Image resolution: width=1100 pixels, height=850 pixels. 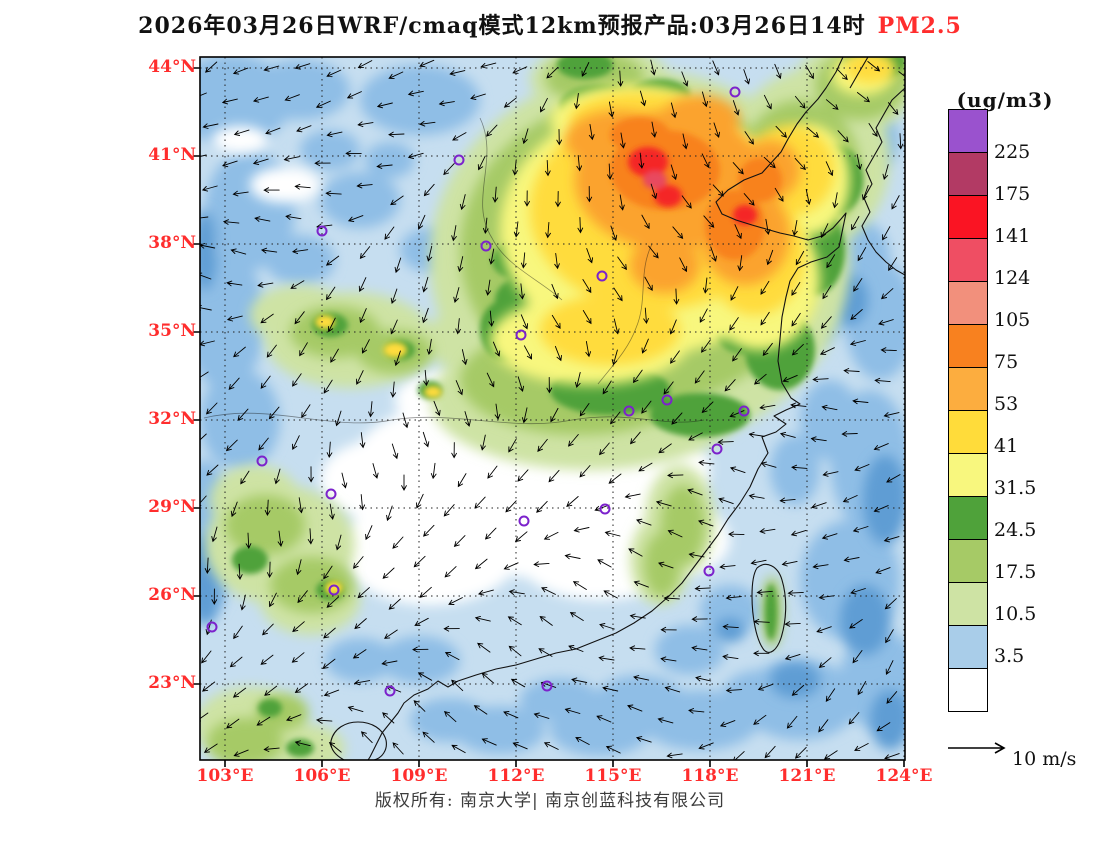 What do you see at coordinates (1015, 614) in the screenshot?
I see `legend-value: 10.5` at bounding box center [1015, 614].